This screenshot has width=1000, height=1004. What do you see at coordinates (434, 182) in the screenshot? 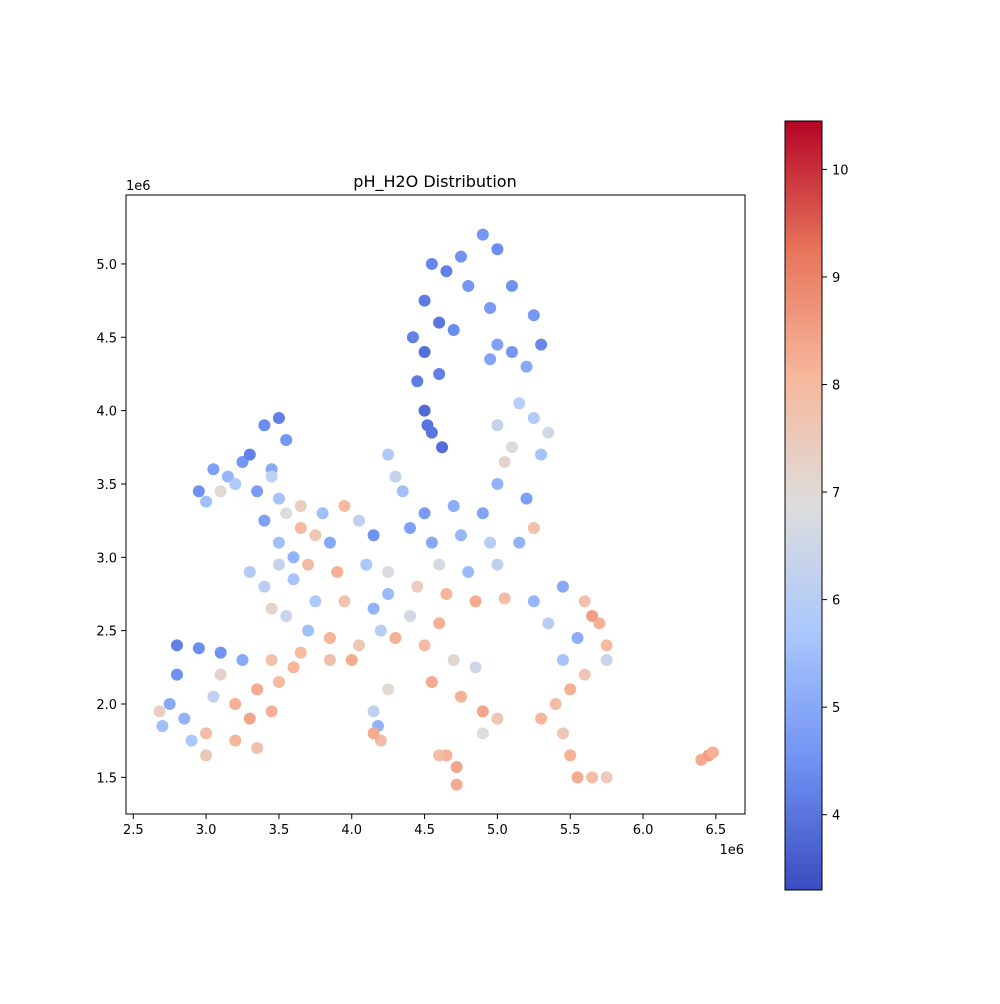
I see `chart-title: pH_H2O Distribution` at bounding box center [434, 182].